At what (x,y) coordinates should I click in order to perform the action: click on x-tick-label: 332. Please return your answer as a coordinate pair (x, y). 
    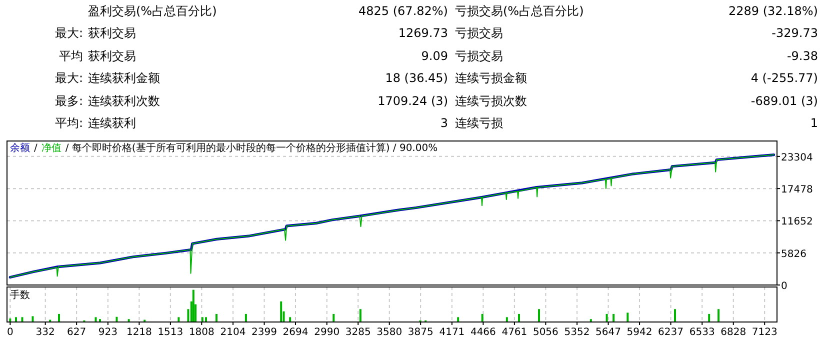
    Looking at the image, I should click on (45, 332).